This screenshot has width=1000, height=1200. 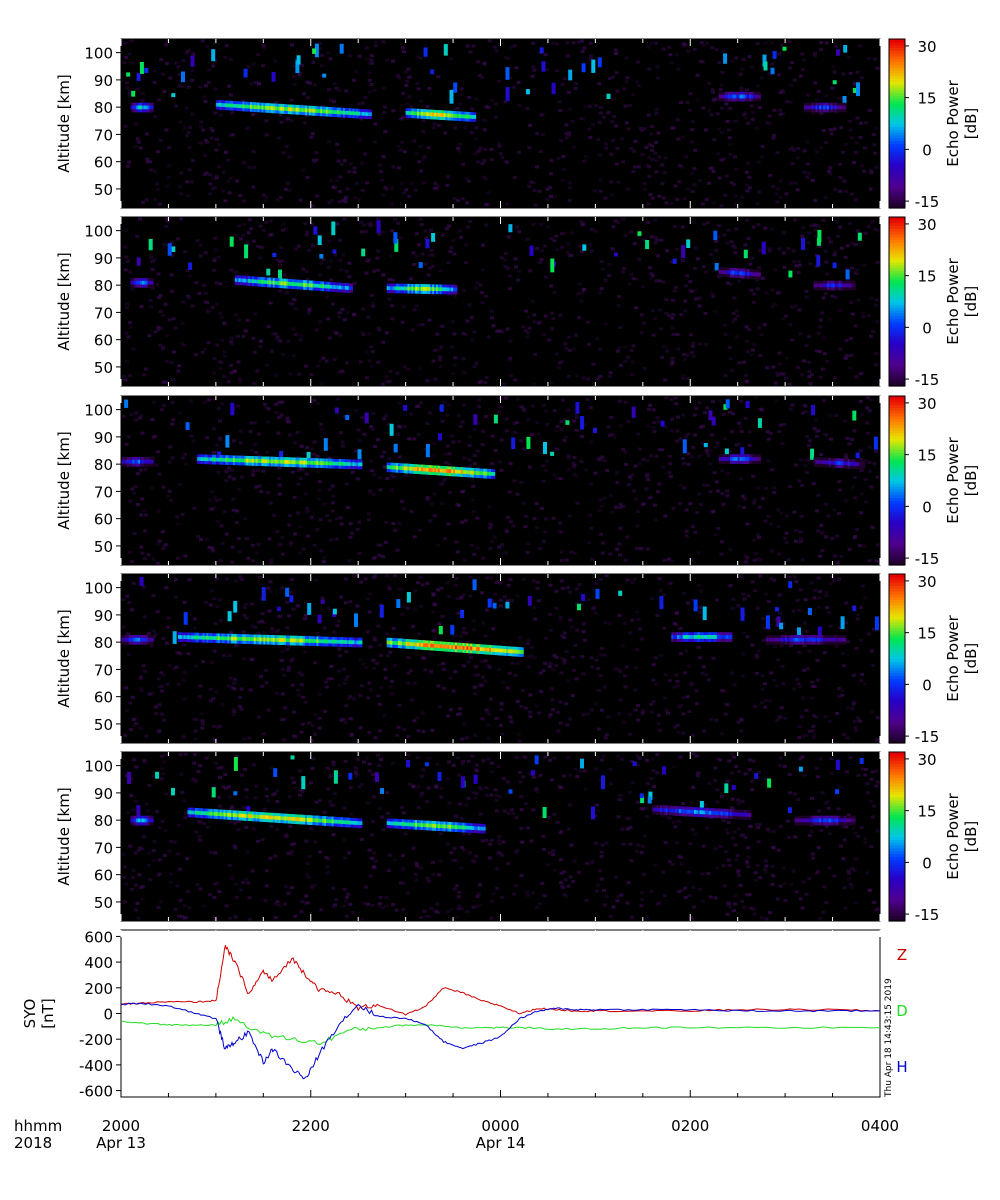 What do you see at coordinates (151, 459) in the screenshot?
I see `echo-pixel` at bounding box center [151, 459].